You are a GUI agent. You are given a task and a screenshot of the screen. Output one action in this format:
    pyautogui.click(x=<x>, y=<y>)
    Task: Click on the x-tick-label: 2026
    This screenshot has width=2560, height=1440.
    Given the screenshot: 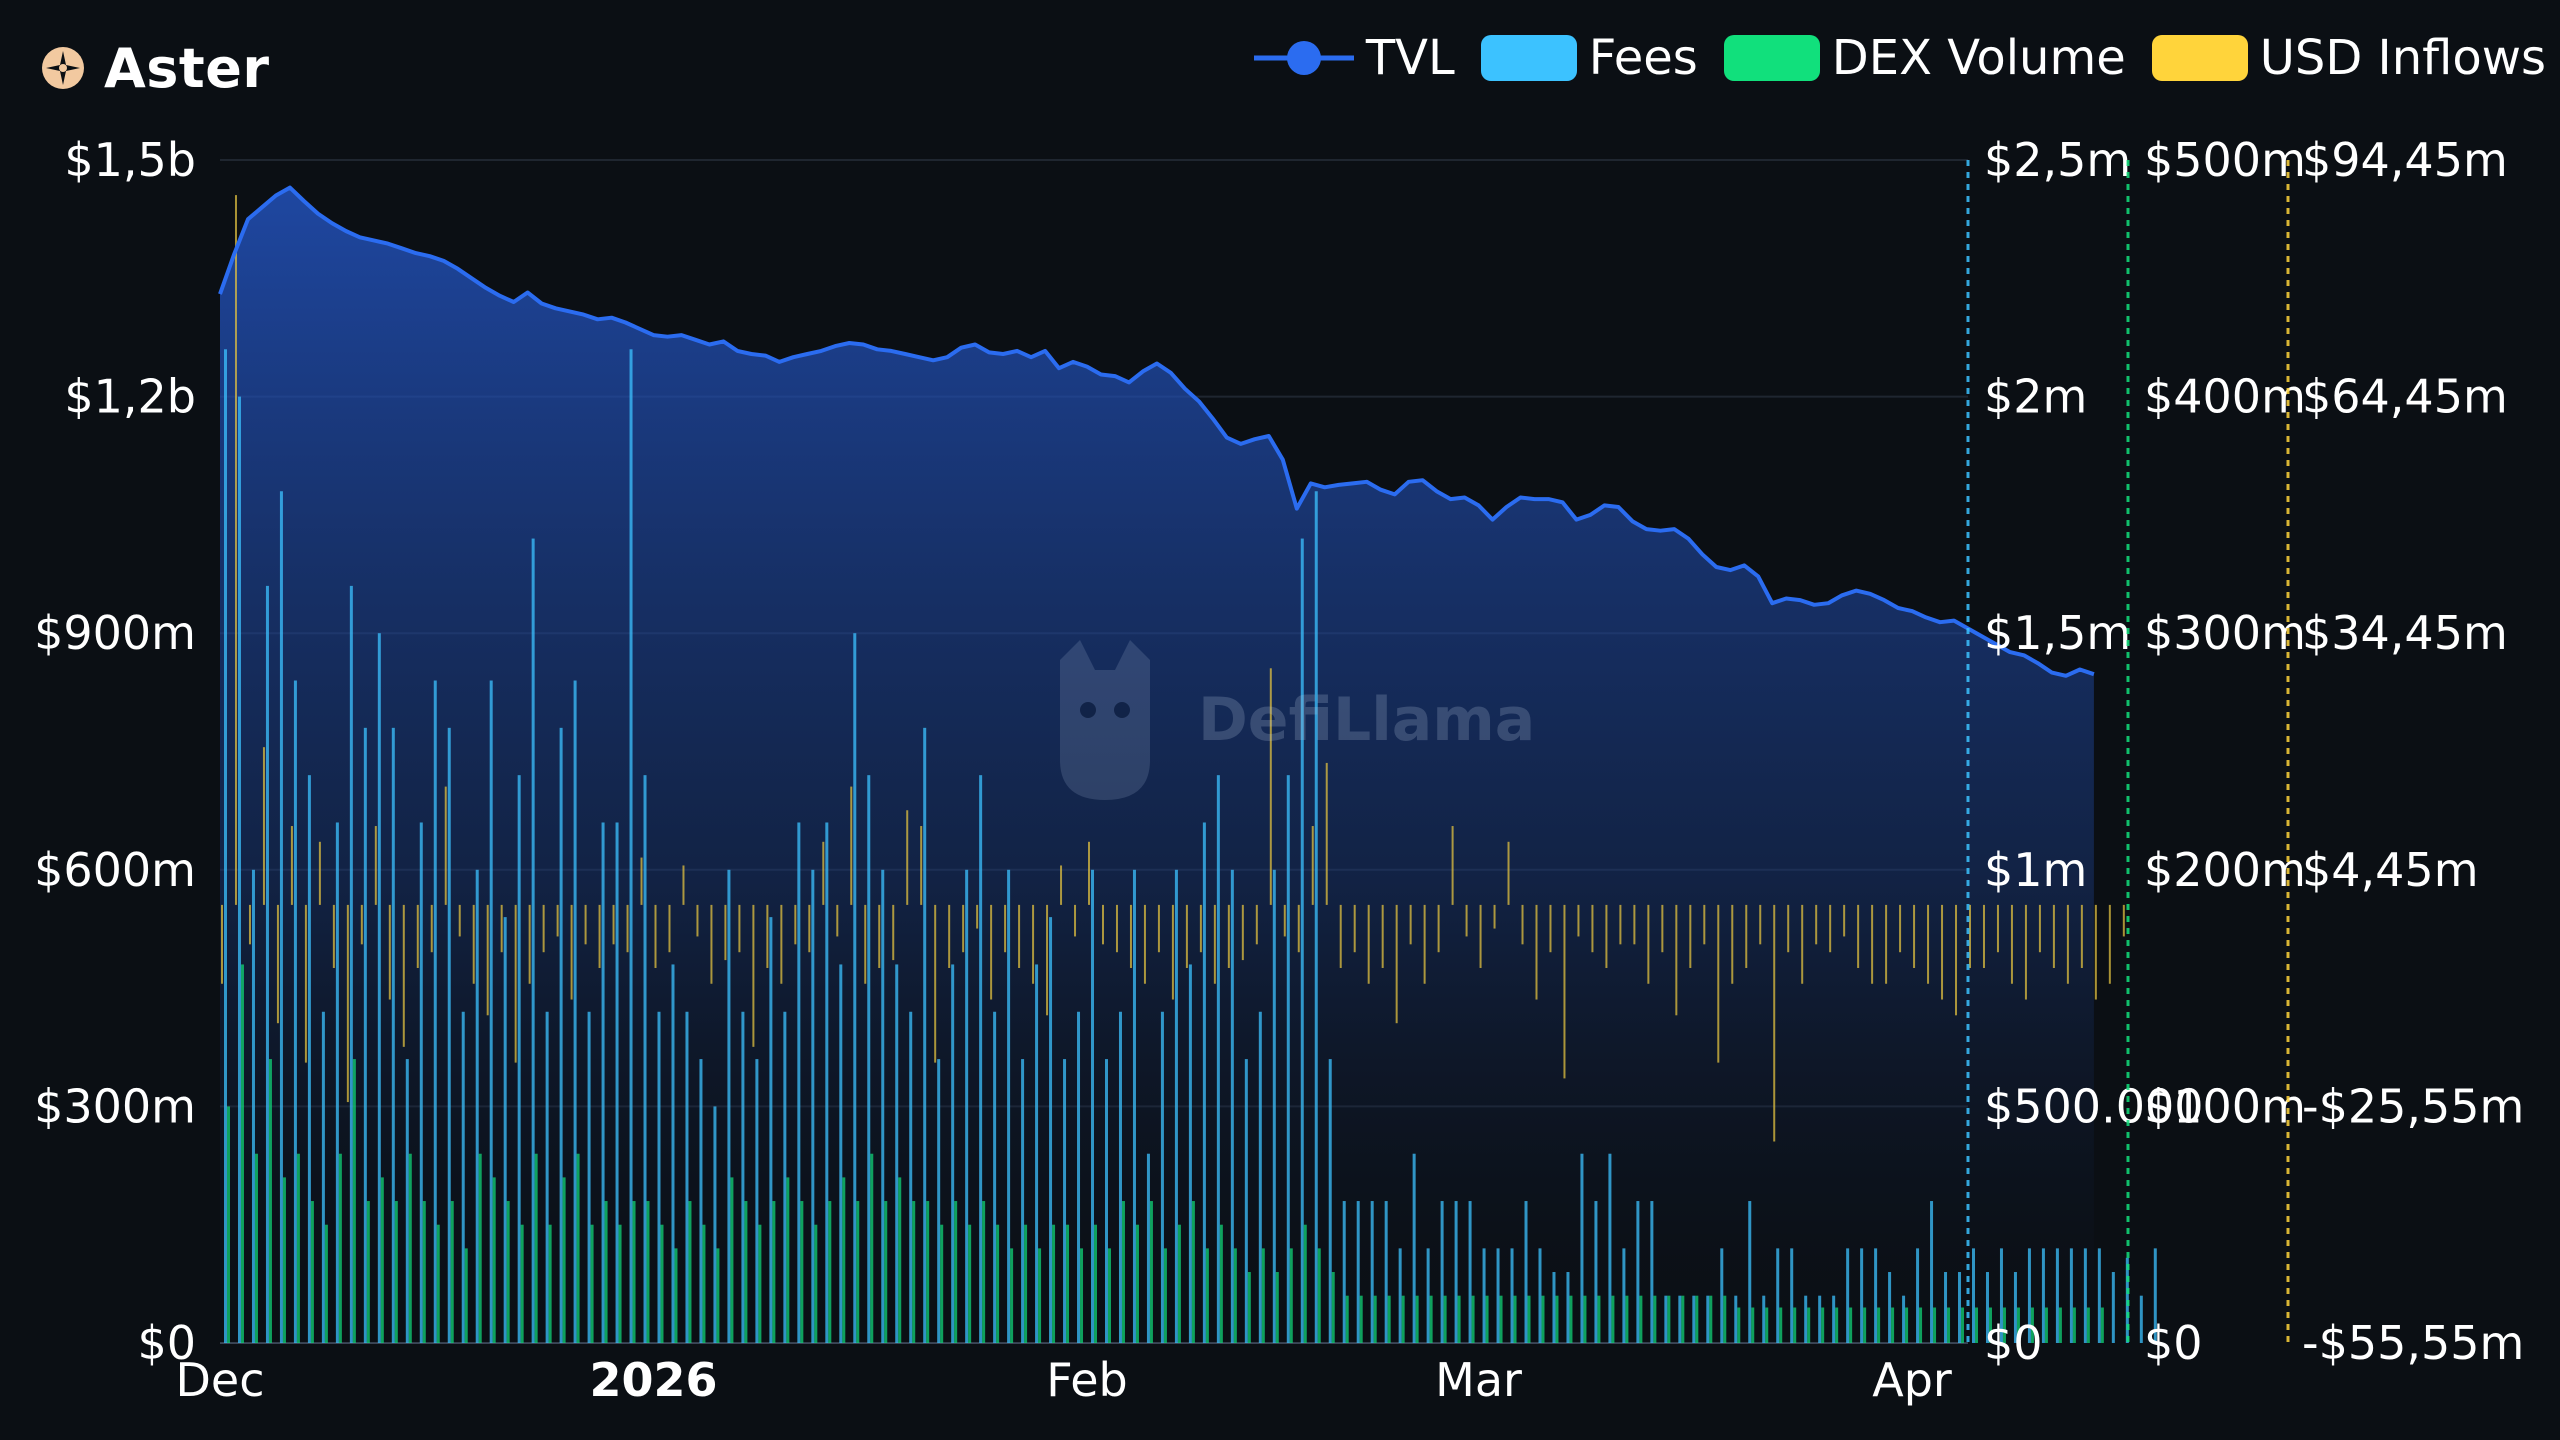 What is the action you would take?
    pyautogui.click(x=653, y=1380)
    